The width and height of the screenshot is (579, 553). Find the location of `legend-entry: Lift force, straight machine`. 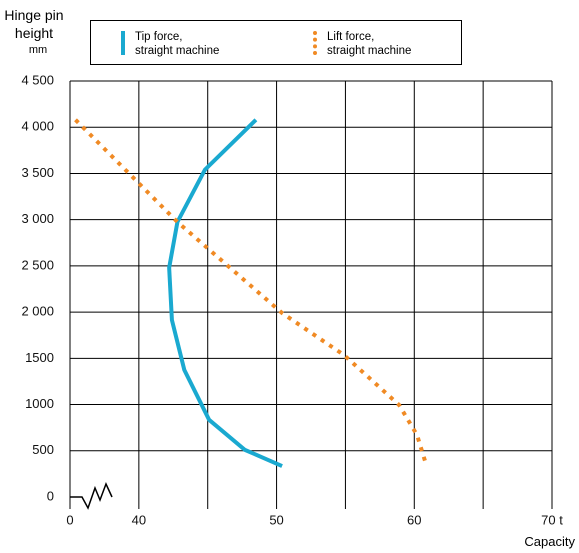

legend-entry: Lift force, straight machine is located at coordinates (362, 44).